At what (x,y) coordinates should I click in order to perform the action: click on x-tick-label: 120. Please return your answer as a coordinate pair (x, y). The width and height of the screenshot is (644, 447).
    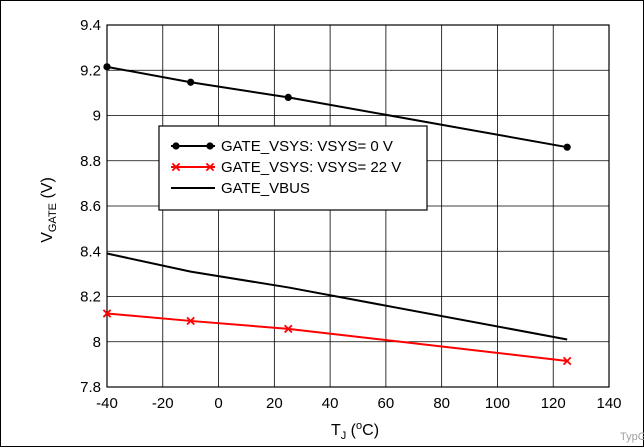
    Looking at the image, I should click on (553, 403).